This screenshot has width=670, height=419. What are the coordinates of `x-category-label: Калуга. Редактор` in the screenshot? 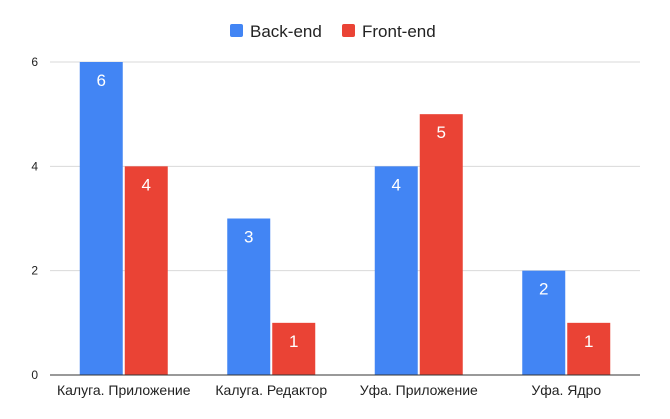 It's located at (271, 390).